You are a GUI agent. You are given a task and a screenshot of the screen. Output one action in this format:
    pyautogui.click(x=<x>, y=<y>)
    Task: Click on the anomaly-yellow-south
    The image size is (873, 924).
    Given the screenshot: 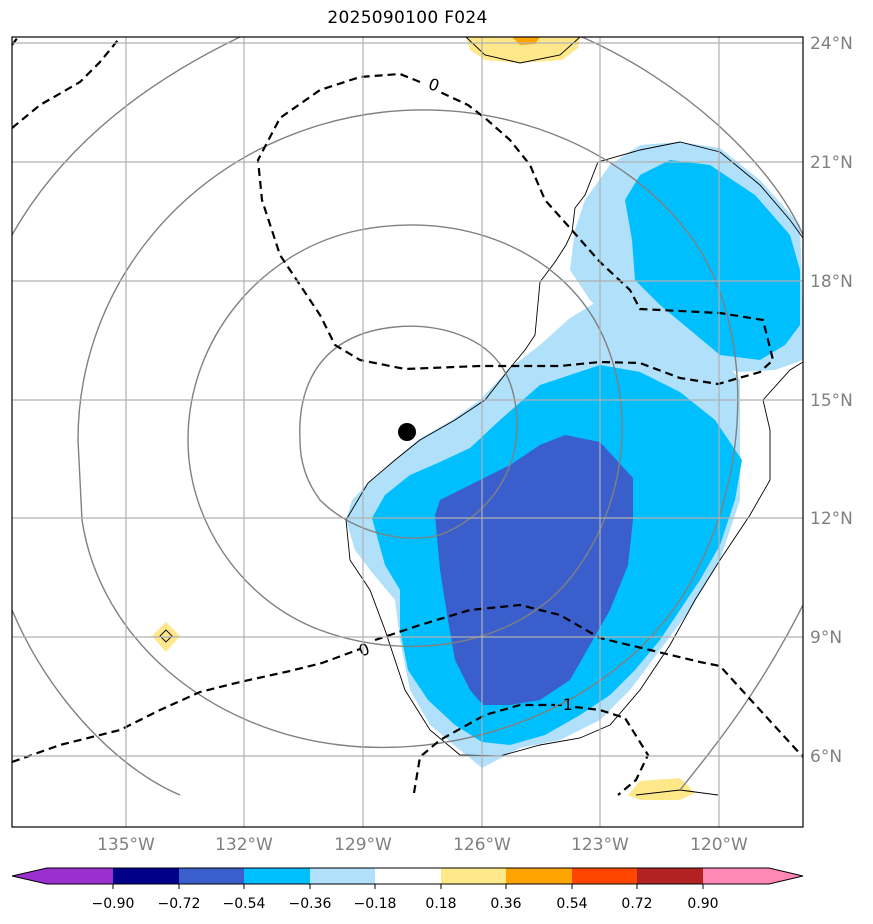 What is the action you would take?
    pyautogui.click(x=661, y=789)
    